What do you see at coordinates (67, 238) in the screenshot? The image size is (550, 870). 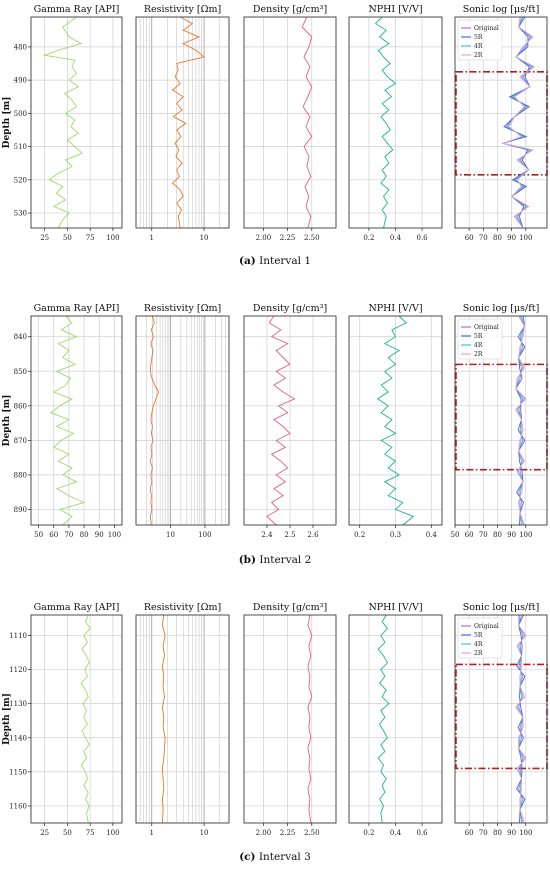 I see `x-tick-label: 50` at bounding box center [67, 238].